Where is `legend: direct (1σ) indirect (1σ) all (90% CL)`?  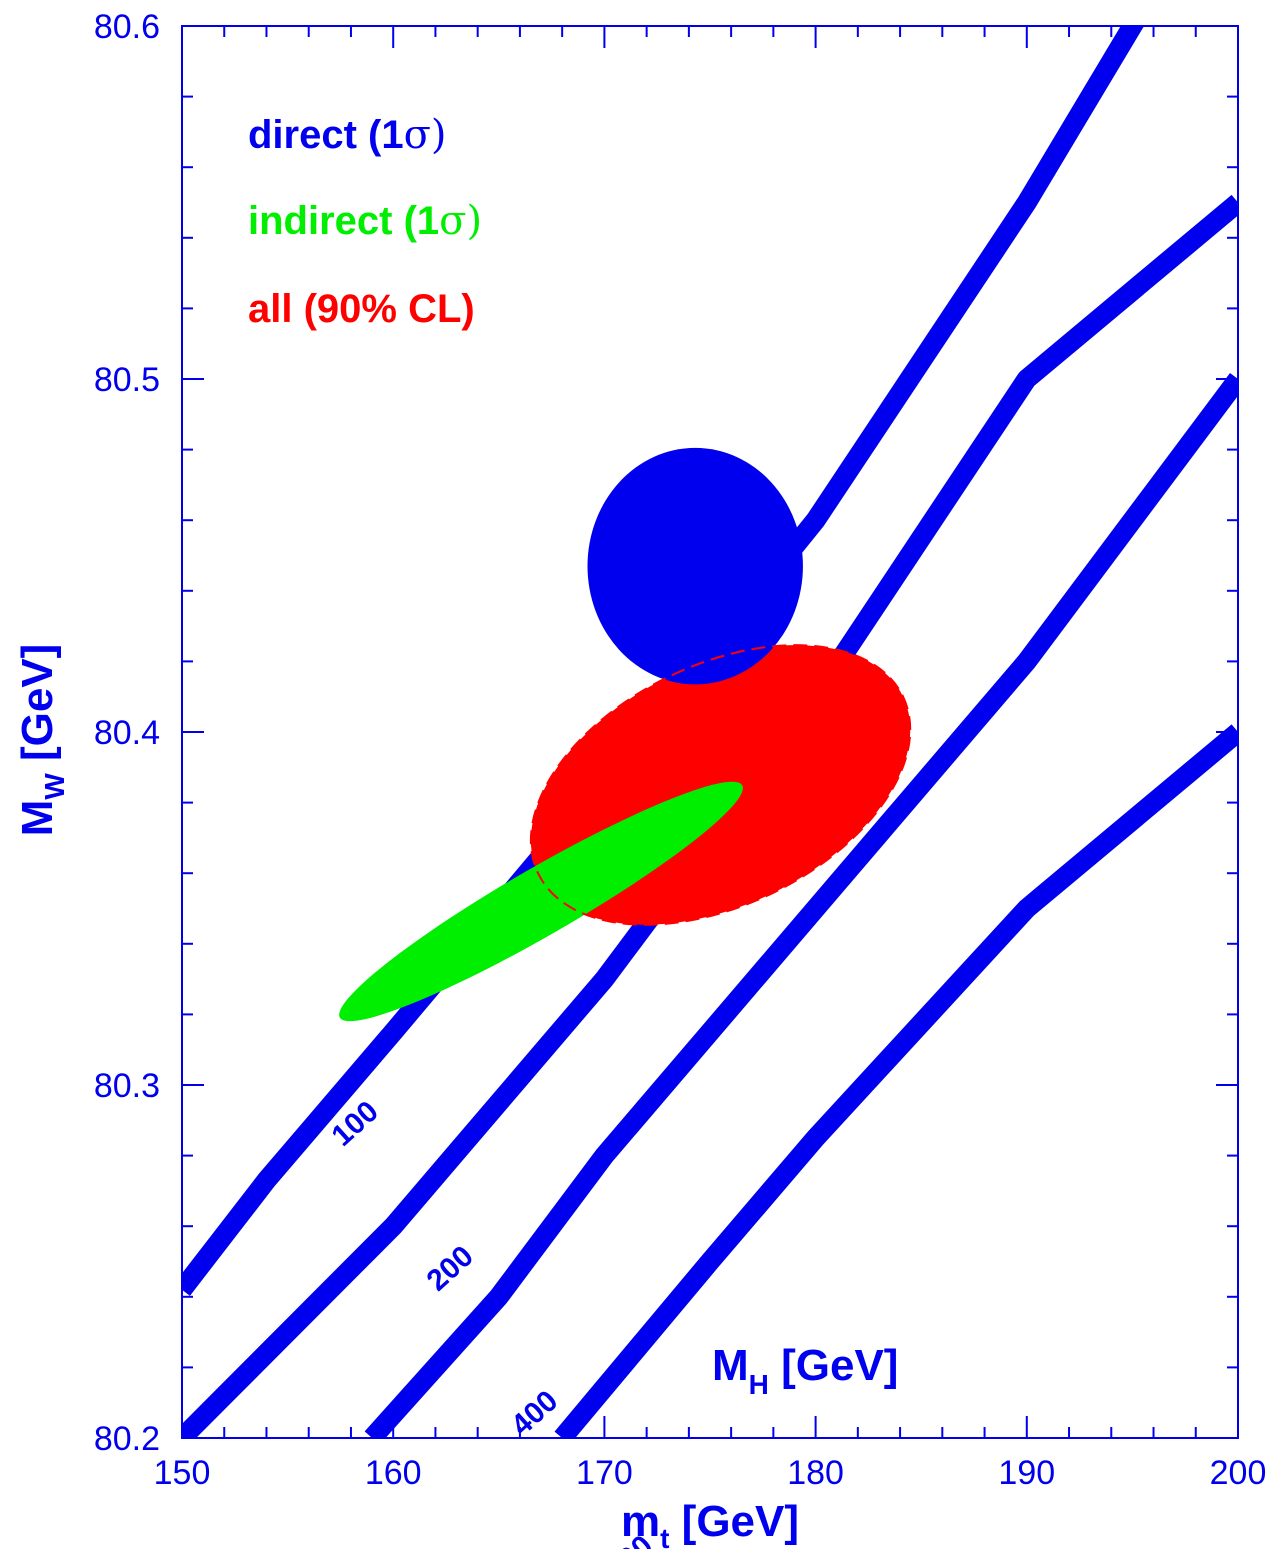
legend: direct (1σ) indirect (1σ) all (90% CL) is located at coordinates (365, 221).